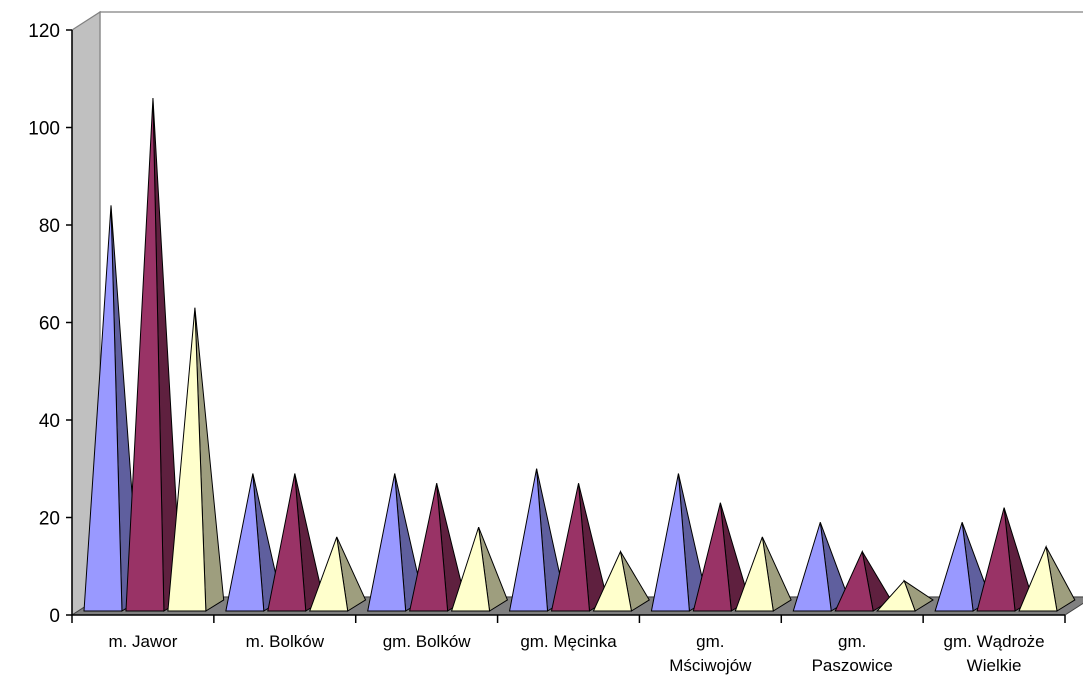  Describe the element at coordinates (710, 665) in the screenshot. I see `x-category-label: Mściwojów` at that location.